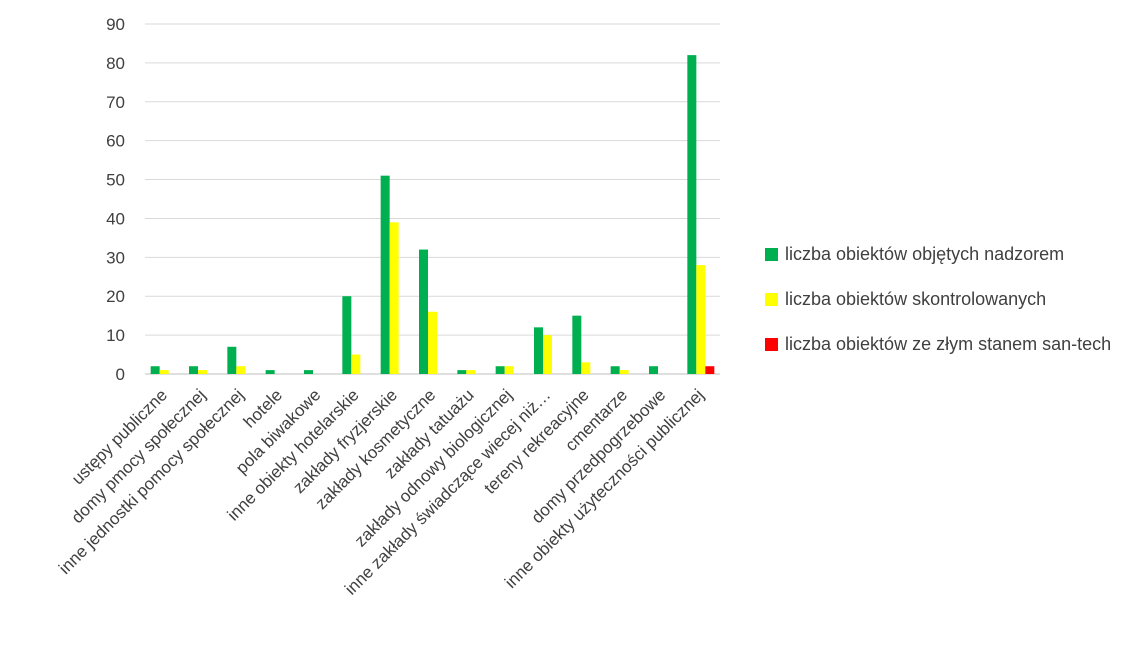 This screenshot has width=1133, height=668. I want to click on y-tick-label: 40, so click(115, 218).